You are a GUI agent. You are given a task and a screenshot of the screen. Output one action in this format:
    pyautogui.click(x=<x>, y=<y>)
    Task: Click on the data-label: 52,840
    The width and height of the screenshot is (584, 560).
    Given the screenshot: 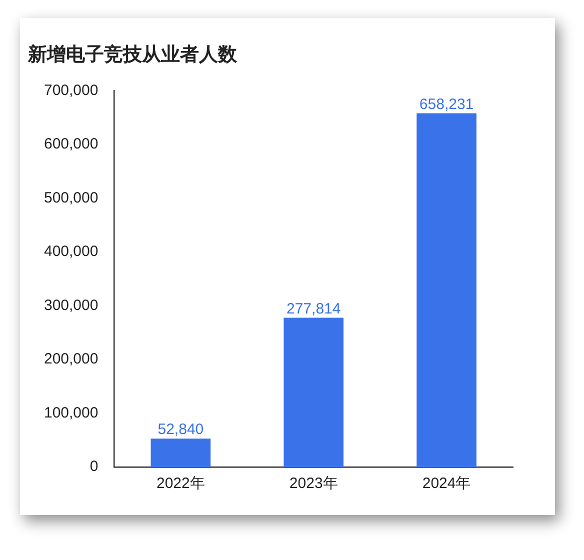 What is the action you would take?
    pyautogui.click(x=181, y=429)
    